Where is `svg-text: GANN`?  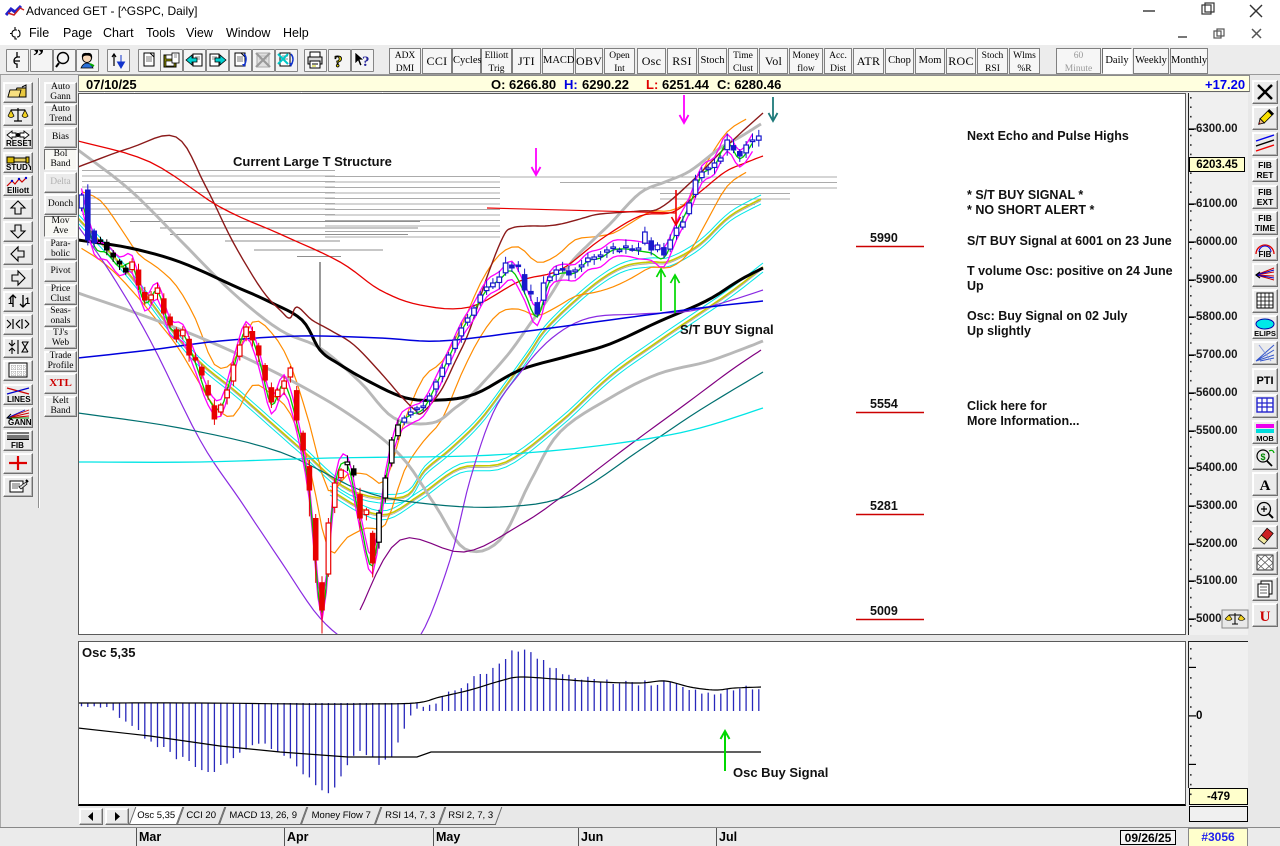 svg-text: GANN is located at coordinates (19, 422).